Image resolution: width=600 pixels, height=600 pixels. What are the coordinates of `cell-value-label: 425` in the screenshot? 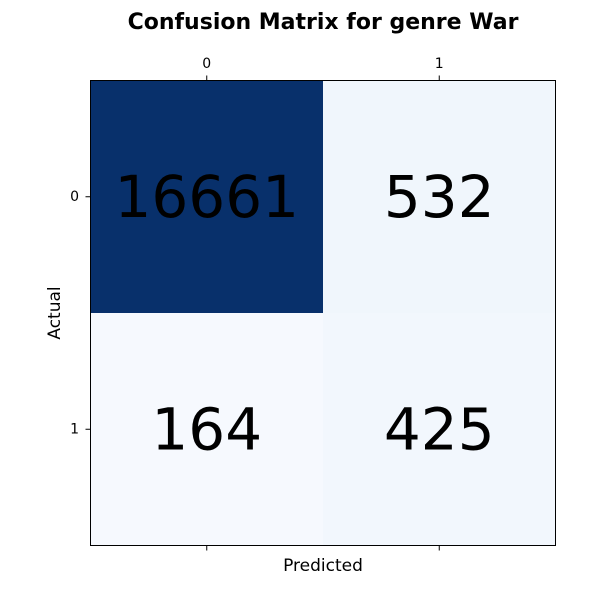 It's located at (439, 429).